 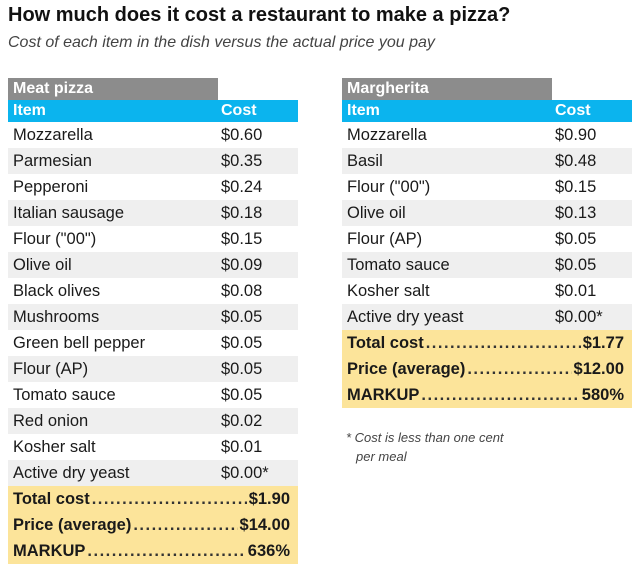 What do you see at coordinates (153, 135) in the screenshot?
I see `table-row: Mozzarella $0.60` at bounding box center [153, 135].